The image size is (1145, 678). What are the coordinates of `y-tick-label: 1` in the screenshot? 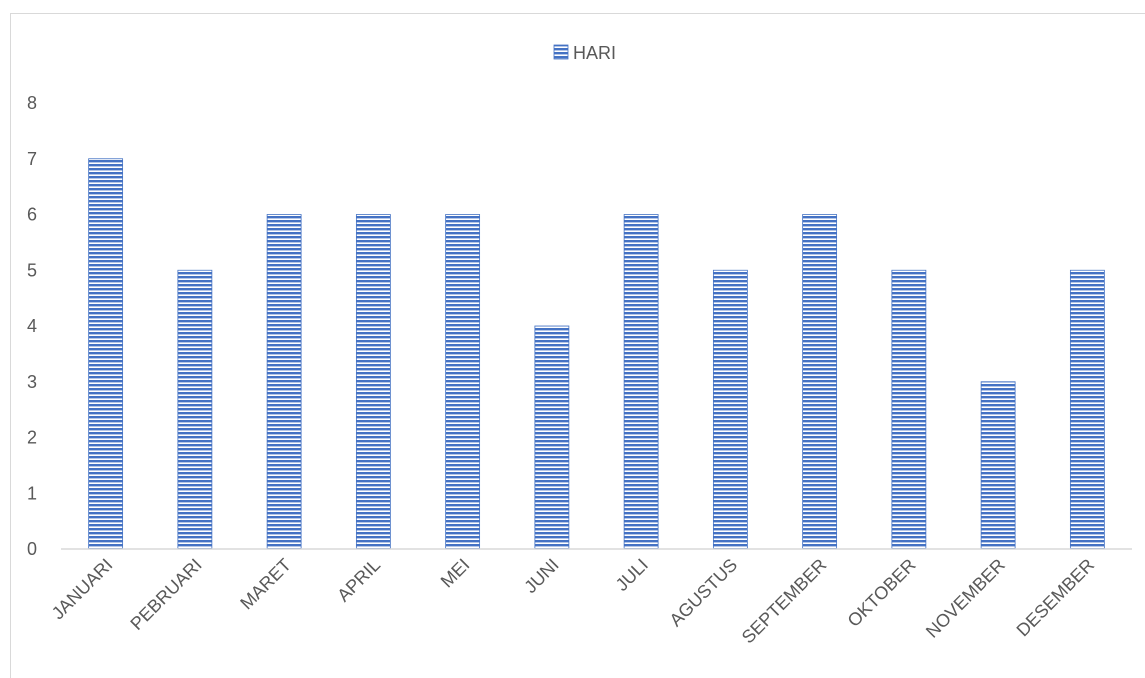 It's located at (32, 493).